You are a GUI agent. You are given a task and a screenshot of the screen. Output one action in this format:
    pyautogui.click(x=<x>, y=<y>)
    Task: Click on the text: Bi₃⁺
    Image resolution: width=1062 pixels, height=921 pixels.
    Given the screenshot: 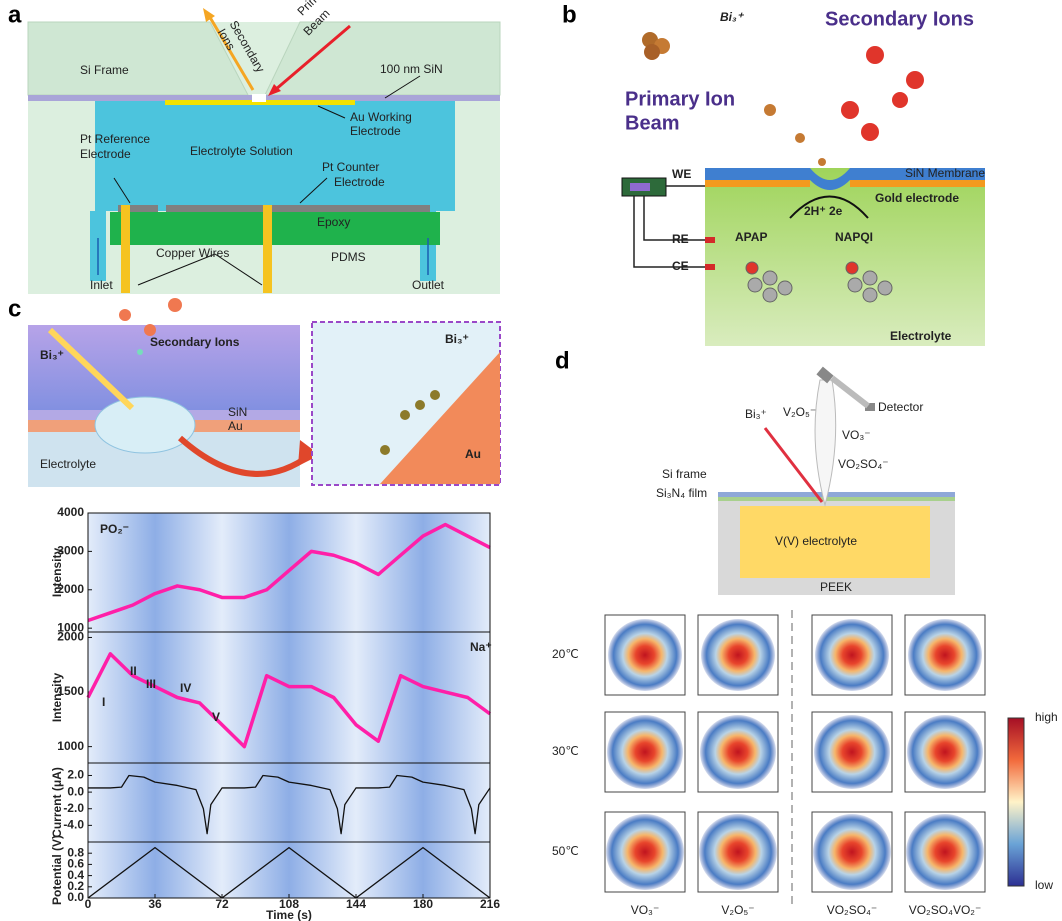 What is the action you would take?
    pyautogui.click(x=457, y=339)
    